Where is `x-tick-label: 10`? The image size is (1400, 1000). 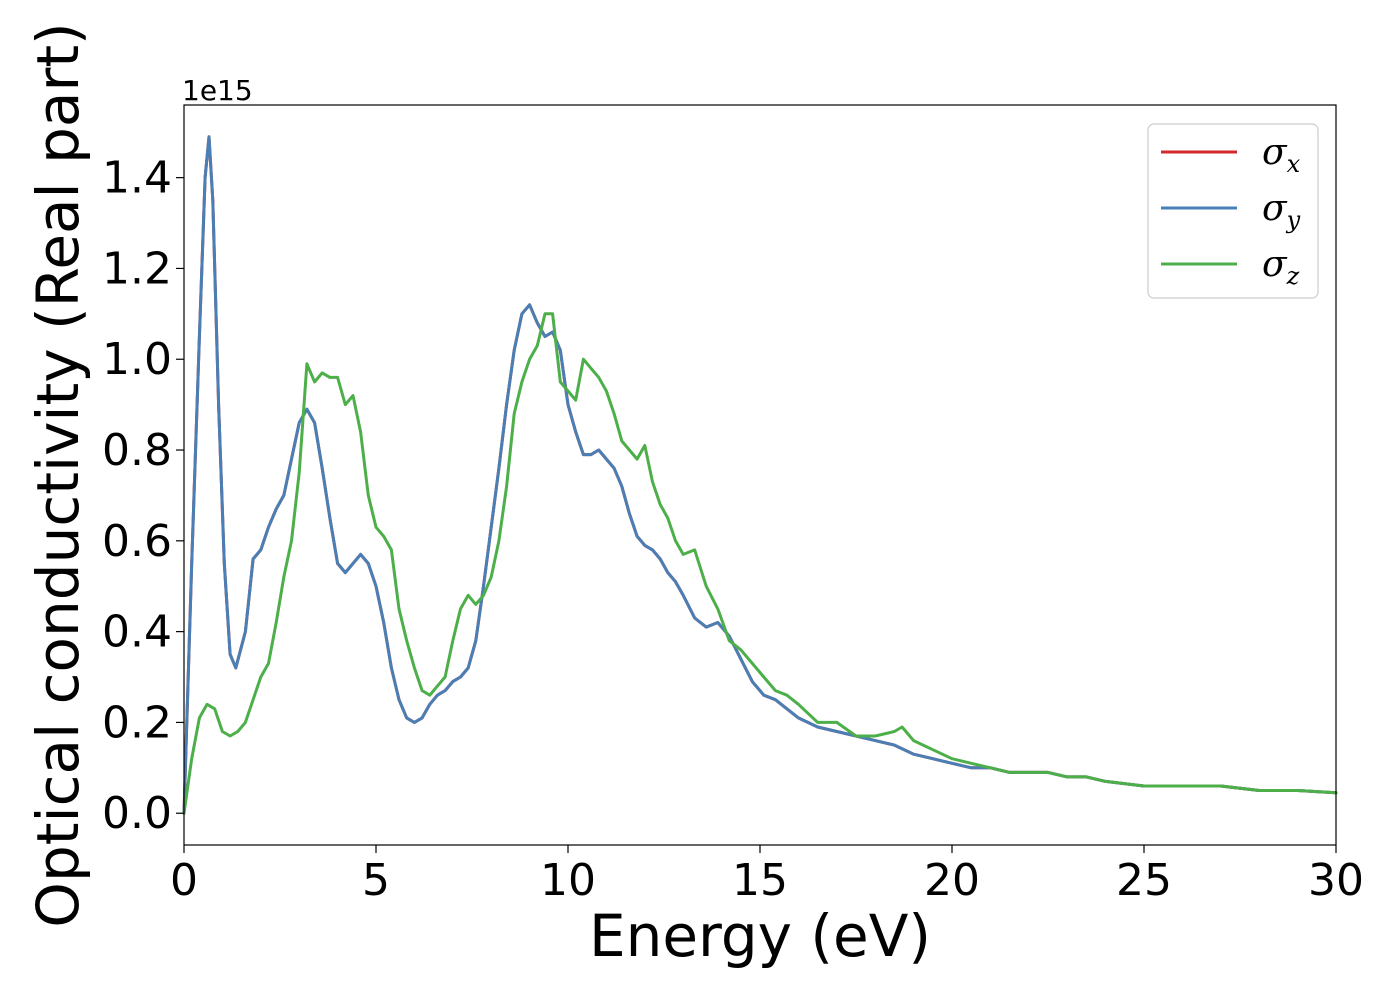
x-tick-label: 10 is located at coordinates (568, 880).